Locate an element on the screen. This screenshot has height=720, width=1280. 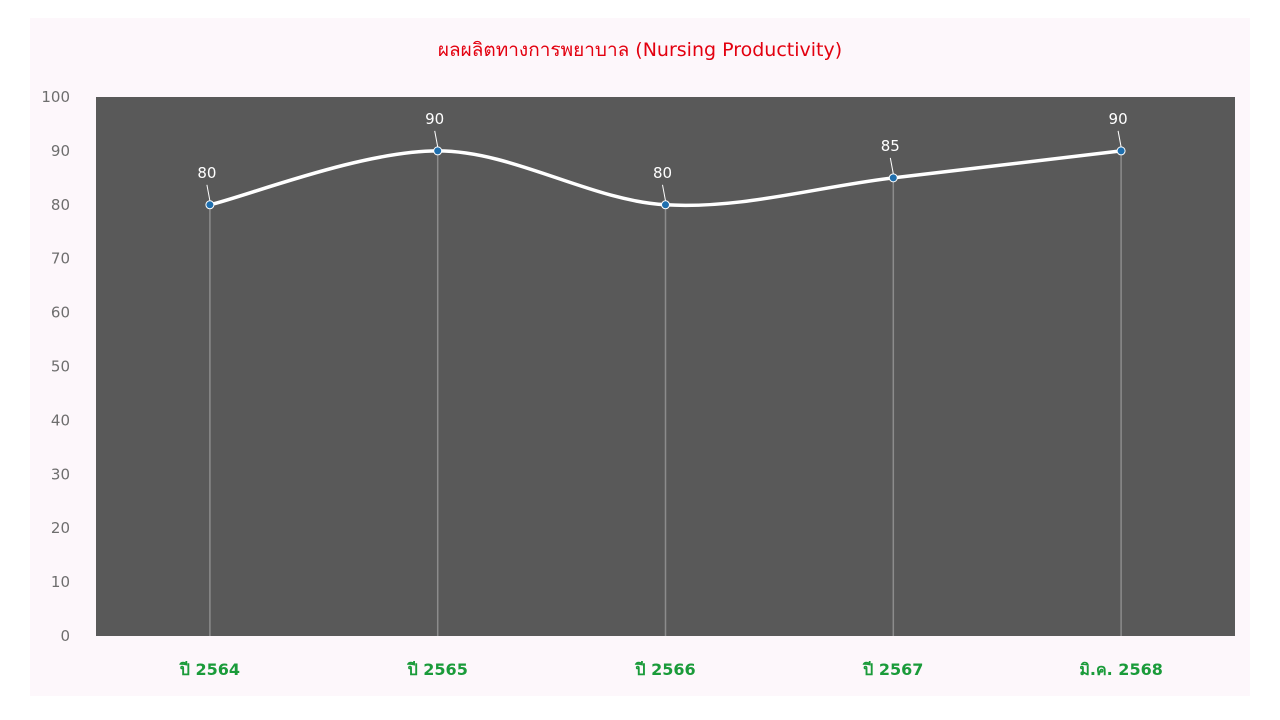
y-tick-label: 20 is located at coordinates (60, 528).